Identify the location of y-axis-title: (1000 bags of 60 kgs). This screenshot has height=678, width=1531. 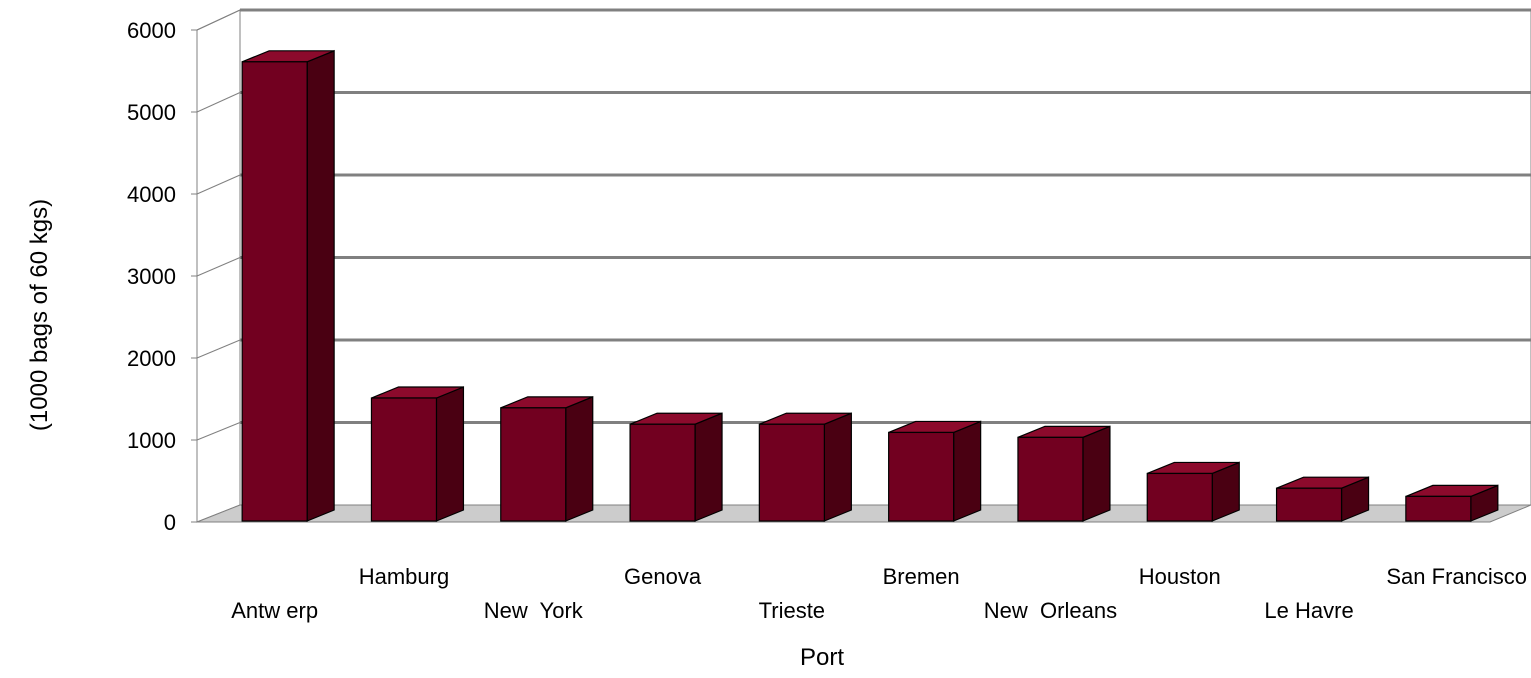
(39, 315).